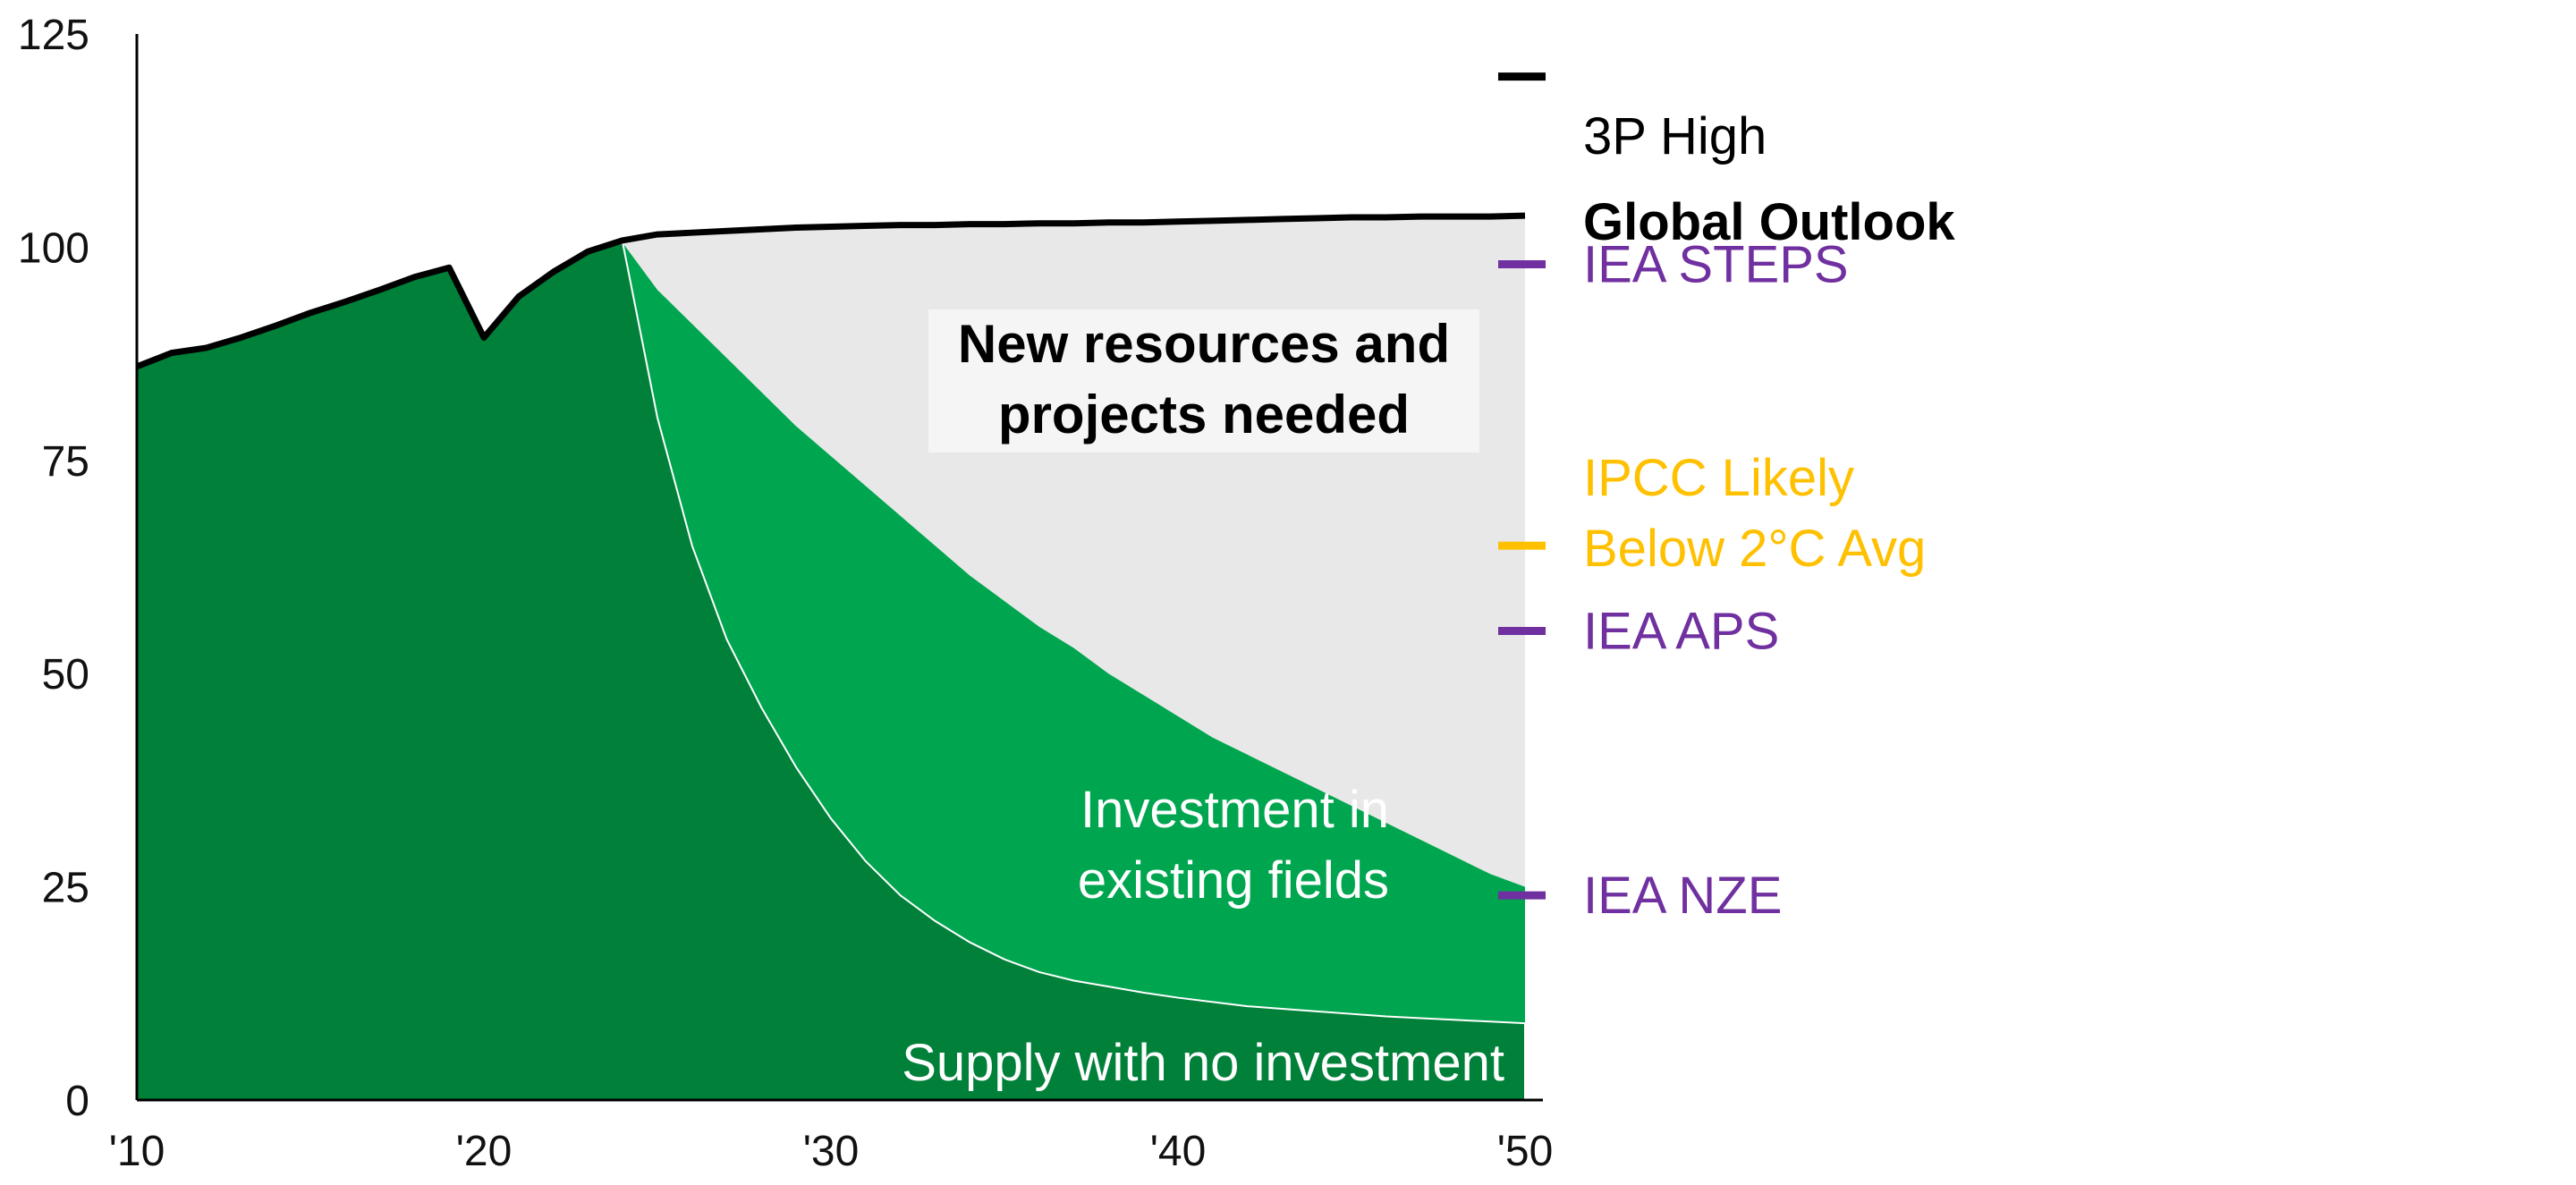  What do you see at coordinates (1204, 344) in the screenshot?
I see `annotation-new-resources-line1: New resources and` at bounding box center [1204, 344].